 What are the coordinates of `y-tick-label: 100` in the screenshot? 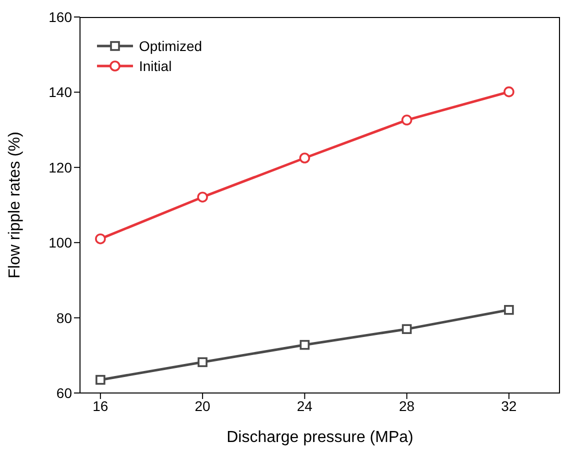 It's located at (60, 242).